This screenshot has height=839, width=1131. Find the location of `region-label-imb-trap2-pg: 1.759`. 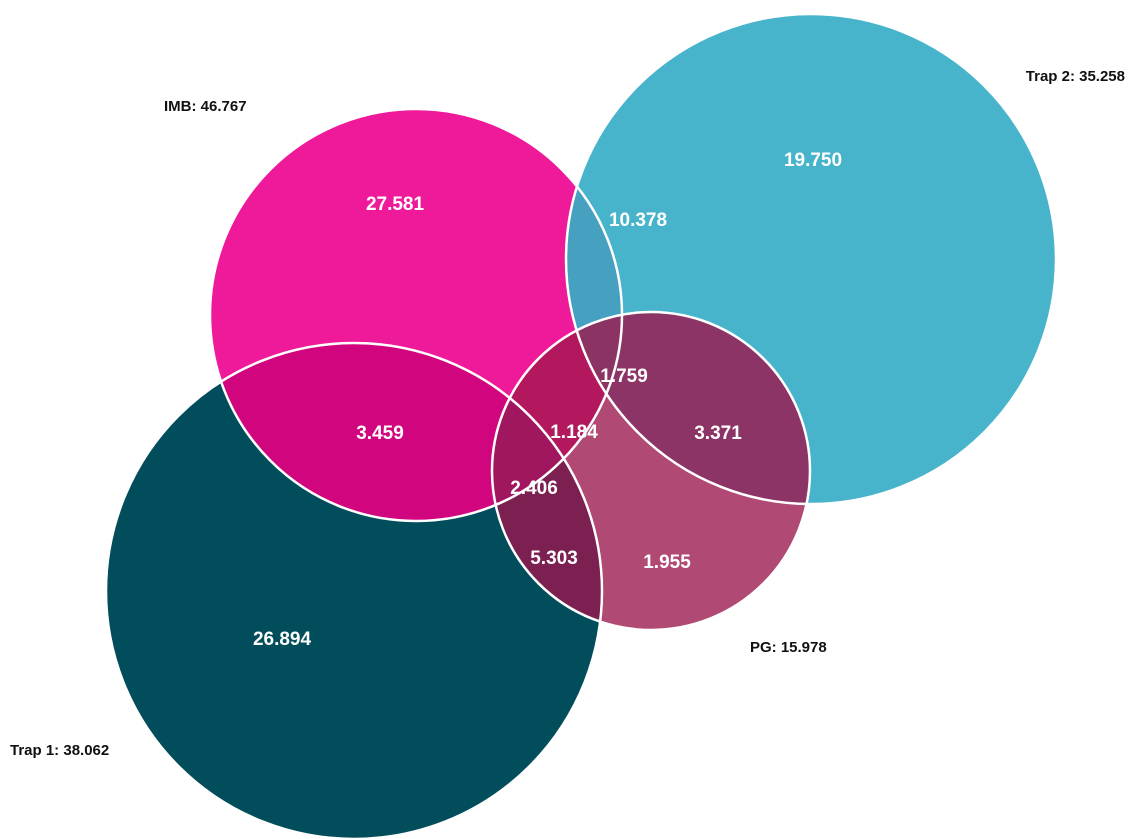

region-label-imb-trap2-pg: 1.759 is located at coordinates (624, 376).